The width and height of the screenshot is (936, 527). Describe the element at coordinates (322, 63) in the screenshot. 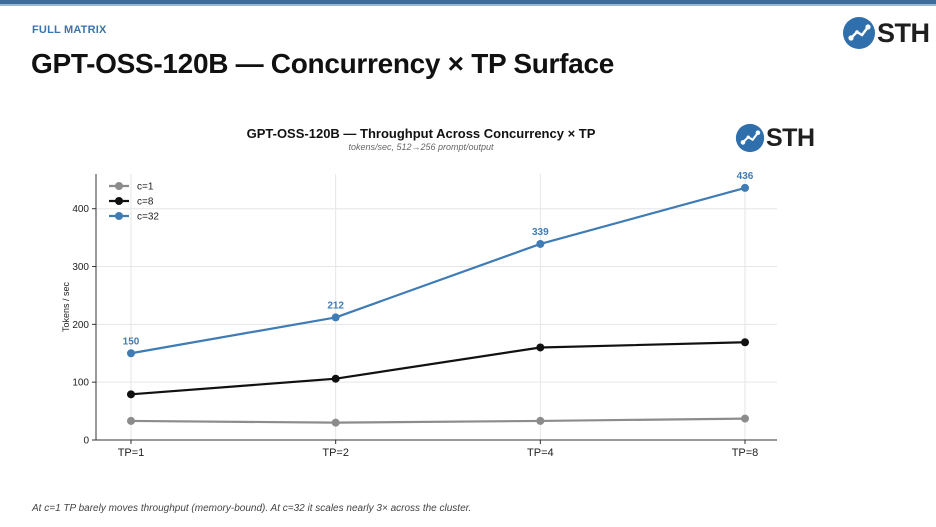

I see `slide-title: GPT-OSS-120B — Concurrency × TP Surface` at that location.